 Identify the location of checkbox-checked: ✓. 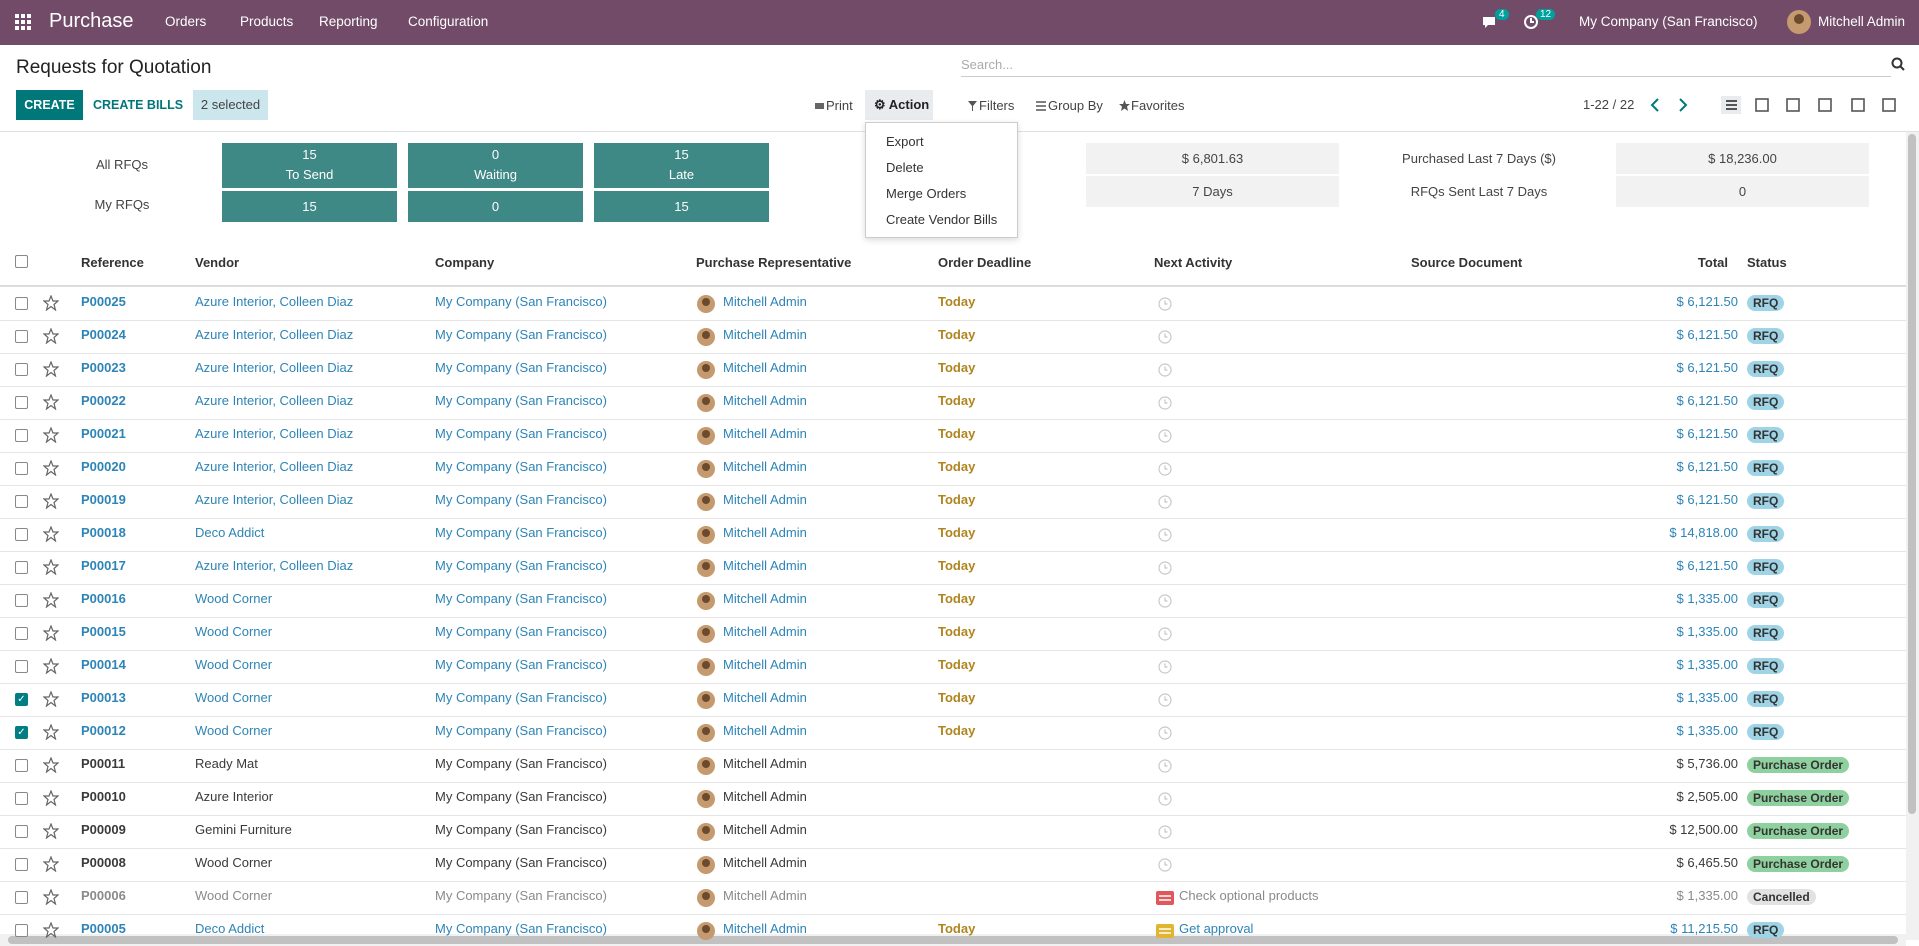
(21, 699).